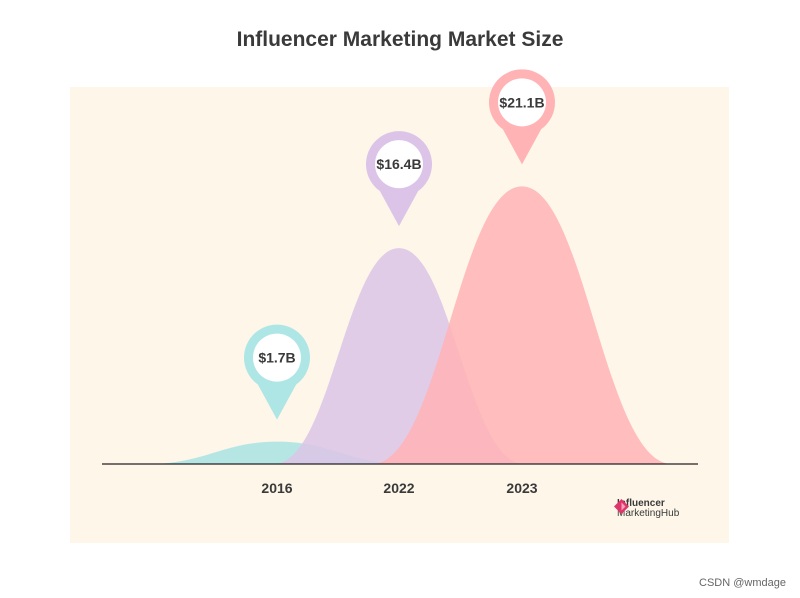  I want to click on pin-marker-2023: $21.1B, so click(522, 117).